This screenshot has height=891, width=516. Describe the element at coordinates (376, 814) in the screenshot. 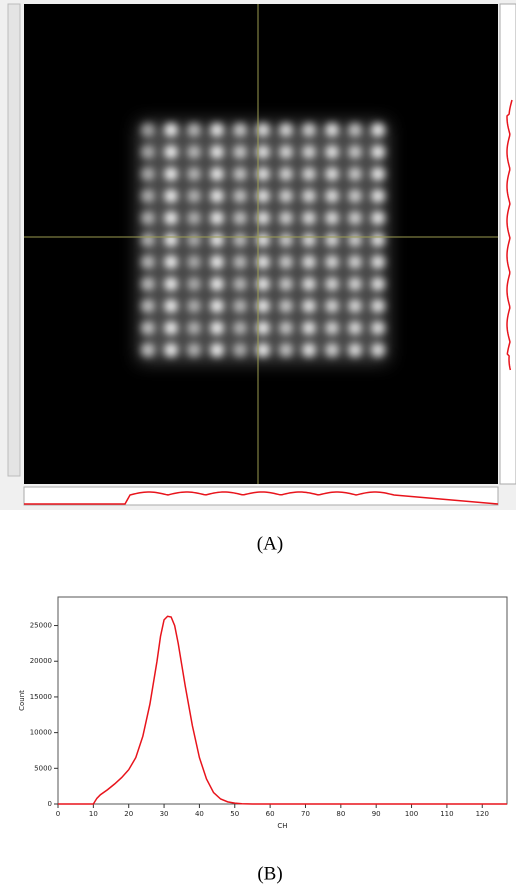

I see `x-tick-label: 90` at that location.